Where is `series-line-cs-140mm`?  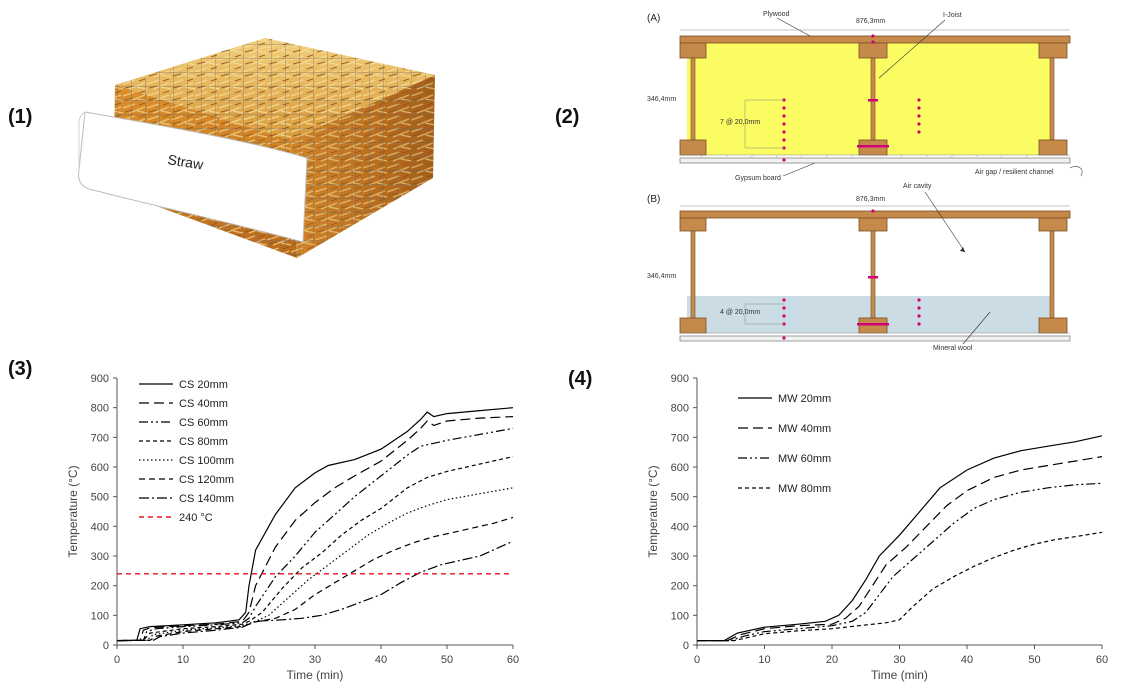
series-line-cs-140mm is located at coordinates (315, 591).